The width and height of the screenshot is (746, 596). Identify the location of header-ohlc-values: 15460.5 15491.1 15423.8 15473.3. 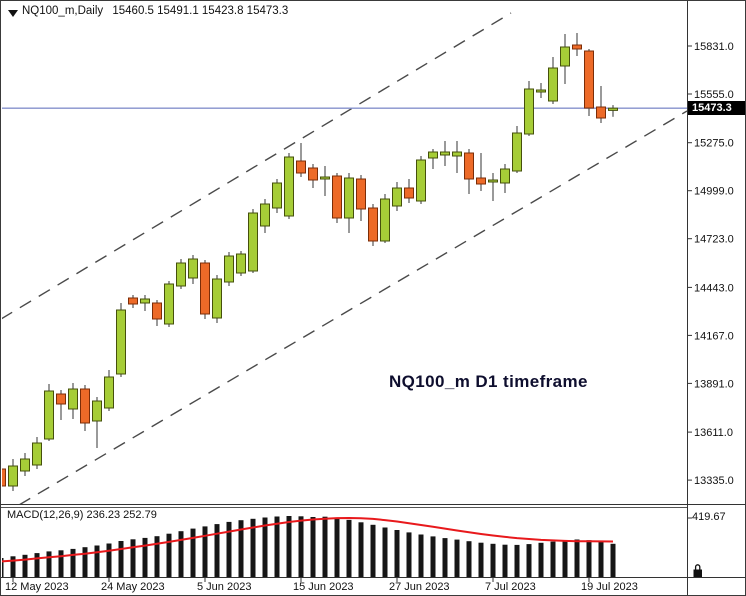
(200, 11).